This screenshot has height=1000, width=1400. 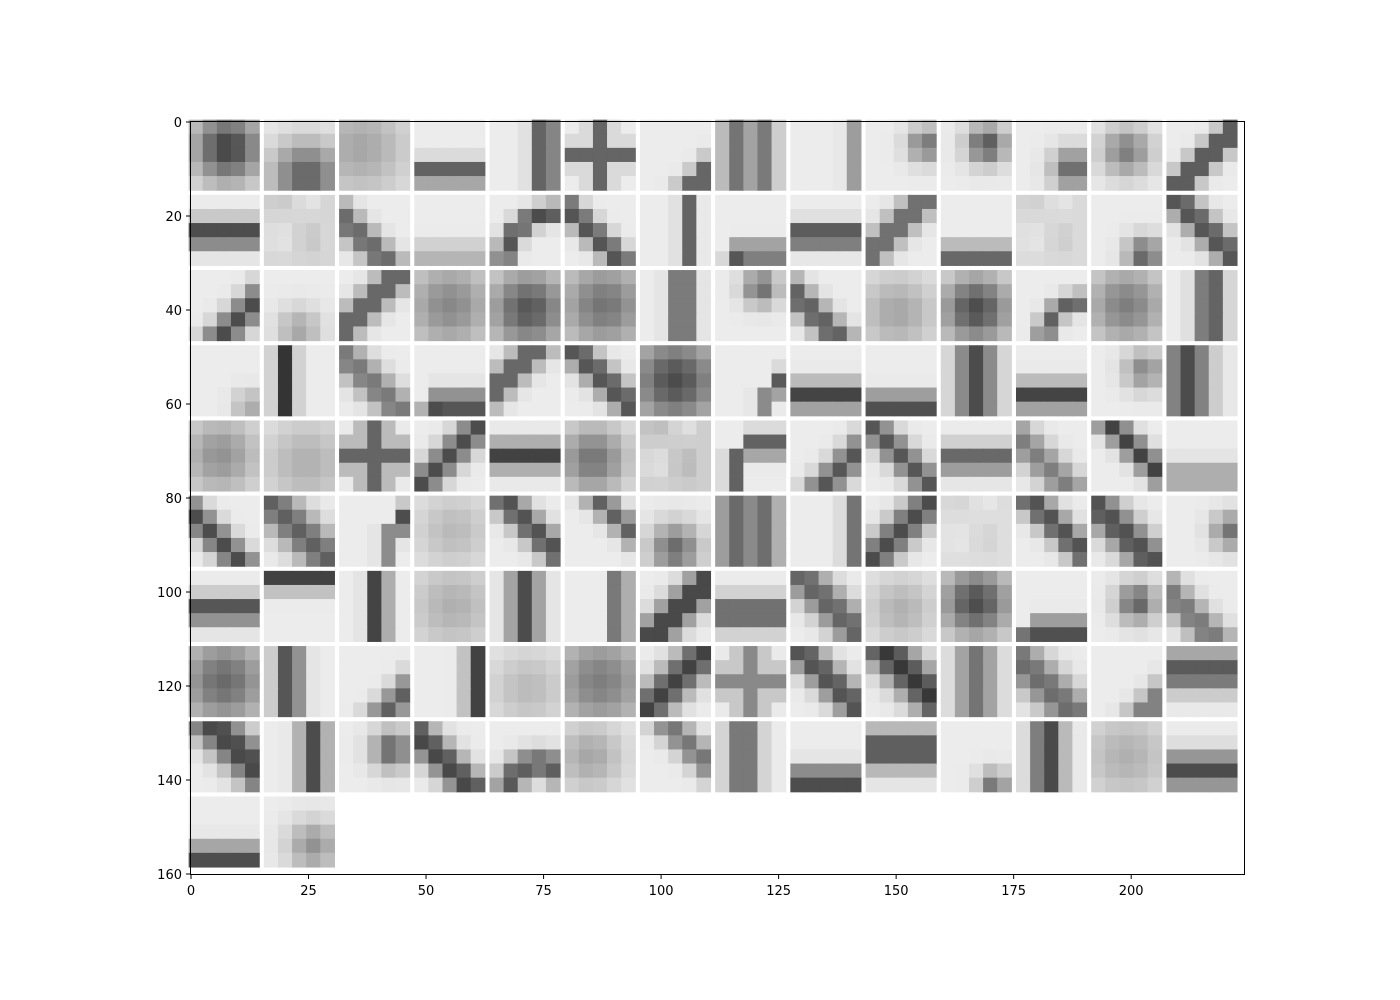 I want to click on x-axis: 0 25 50 75 100 125 150 175 200, so click(x=665, y=886).